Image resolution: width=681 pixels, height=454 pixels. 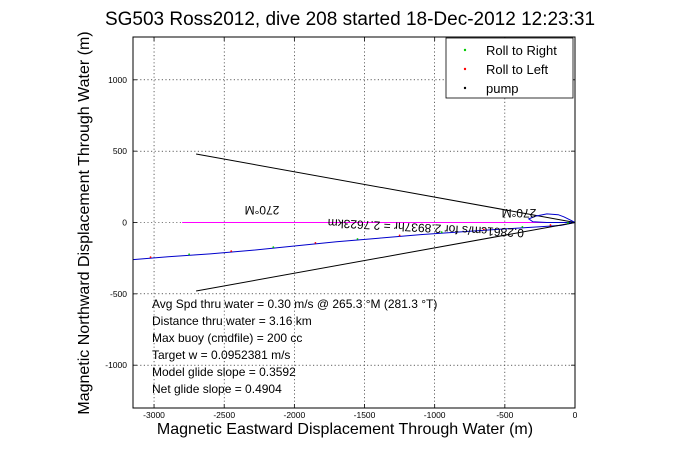 I want to click on stats-line: Model glide slope = 0.3592, so click(x=224, y=372).